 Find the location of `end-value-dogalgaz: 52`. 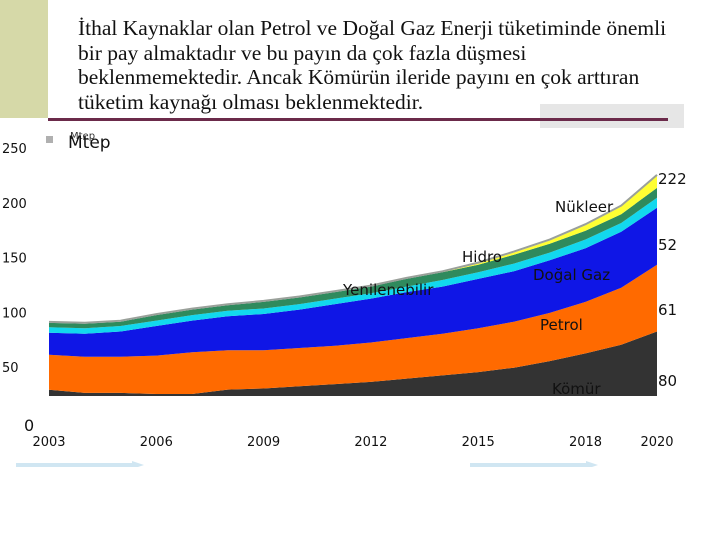

end-value-dogalgaz: 52 is located at coordinates (667, 245).